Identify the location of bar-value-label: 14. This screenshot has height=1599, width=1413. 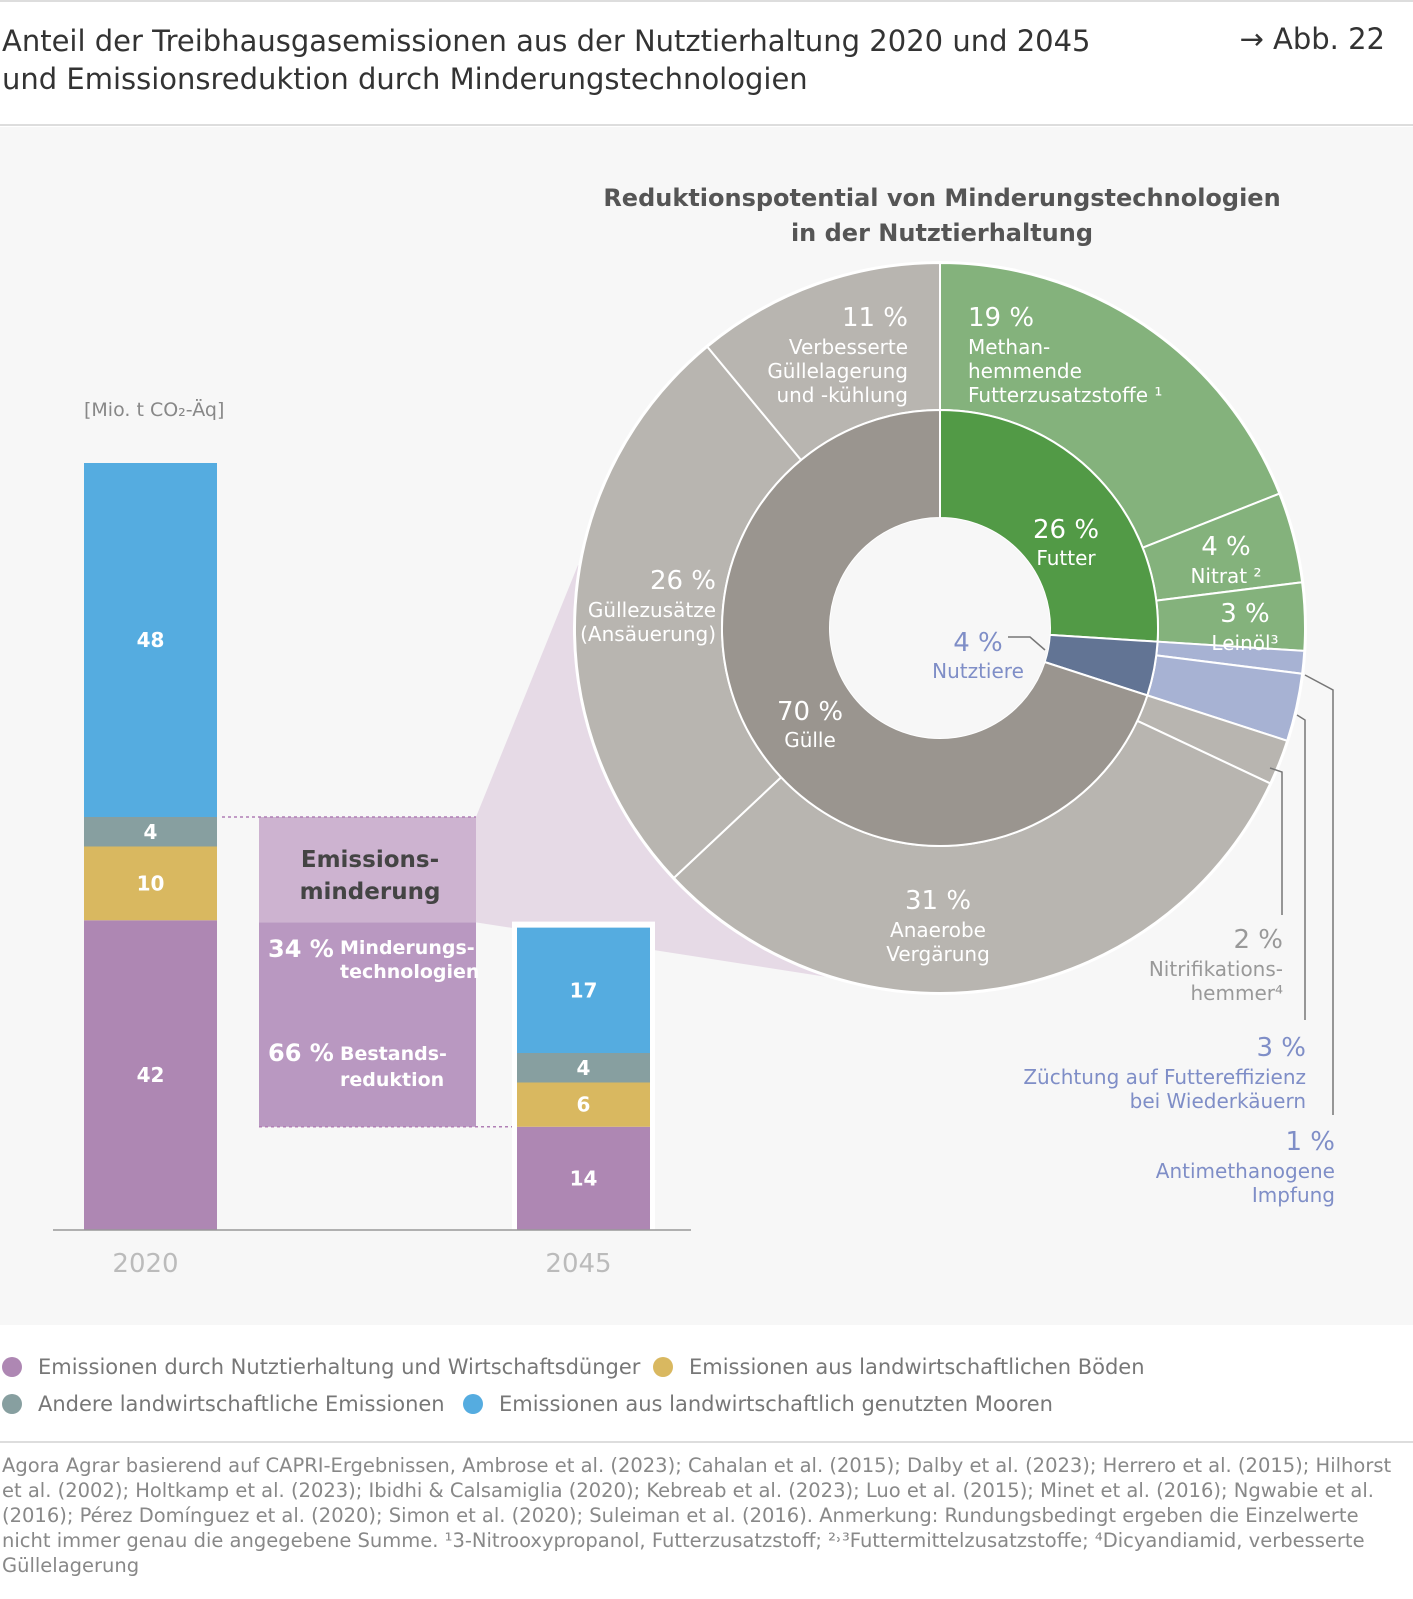
(584, 1178).